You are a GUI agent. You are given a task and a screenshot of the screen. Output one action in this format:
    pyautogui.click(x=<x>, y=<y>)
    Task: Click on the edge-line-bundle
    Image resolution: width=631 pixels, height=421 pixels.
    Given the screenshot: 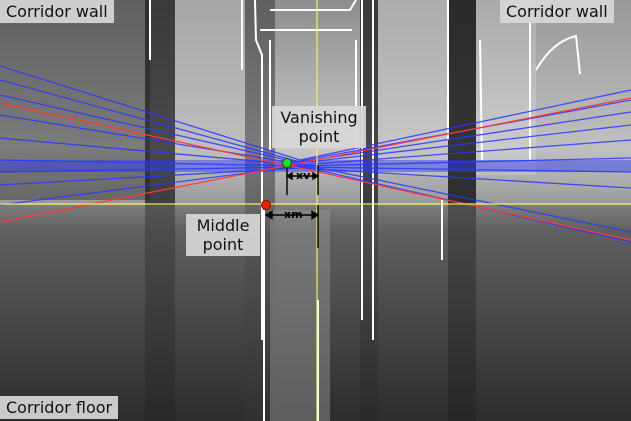 What is the action you would take?
    pyautogui.click(x=315, y=166)
    